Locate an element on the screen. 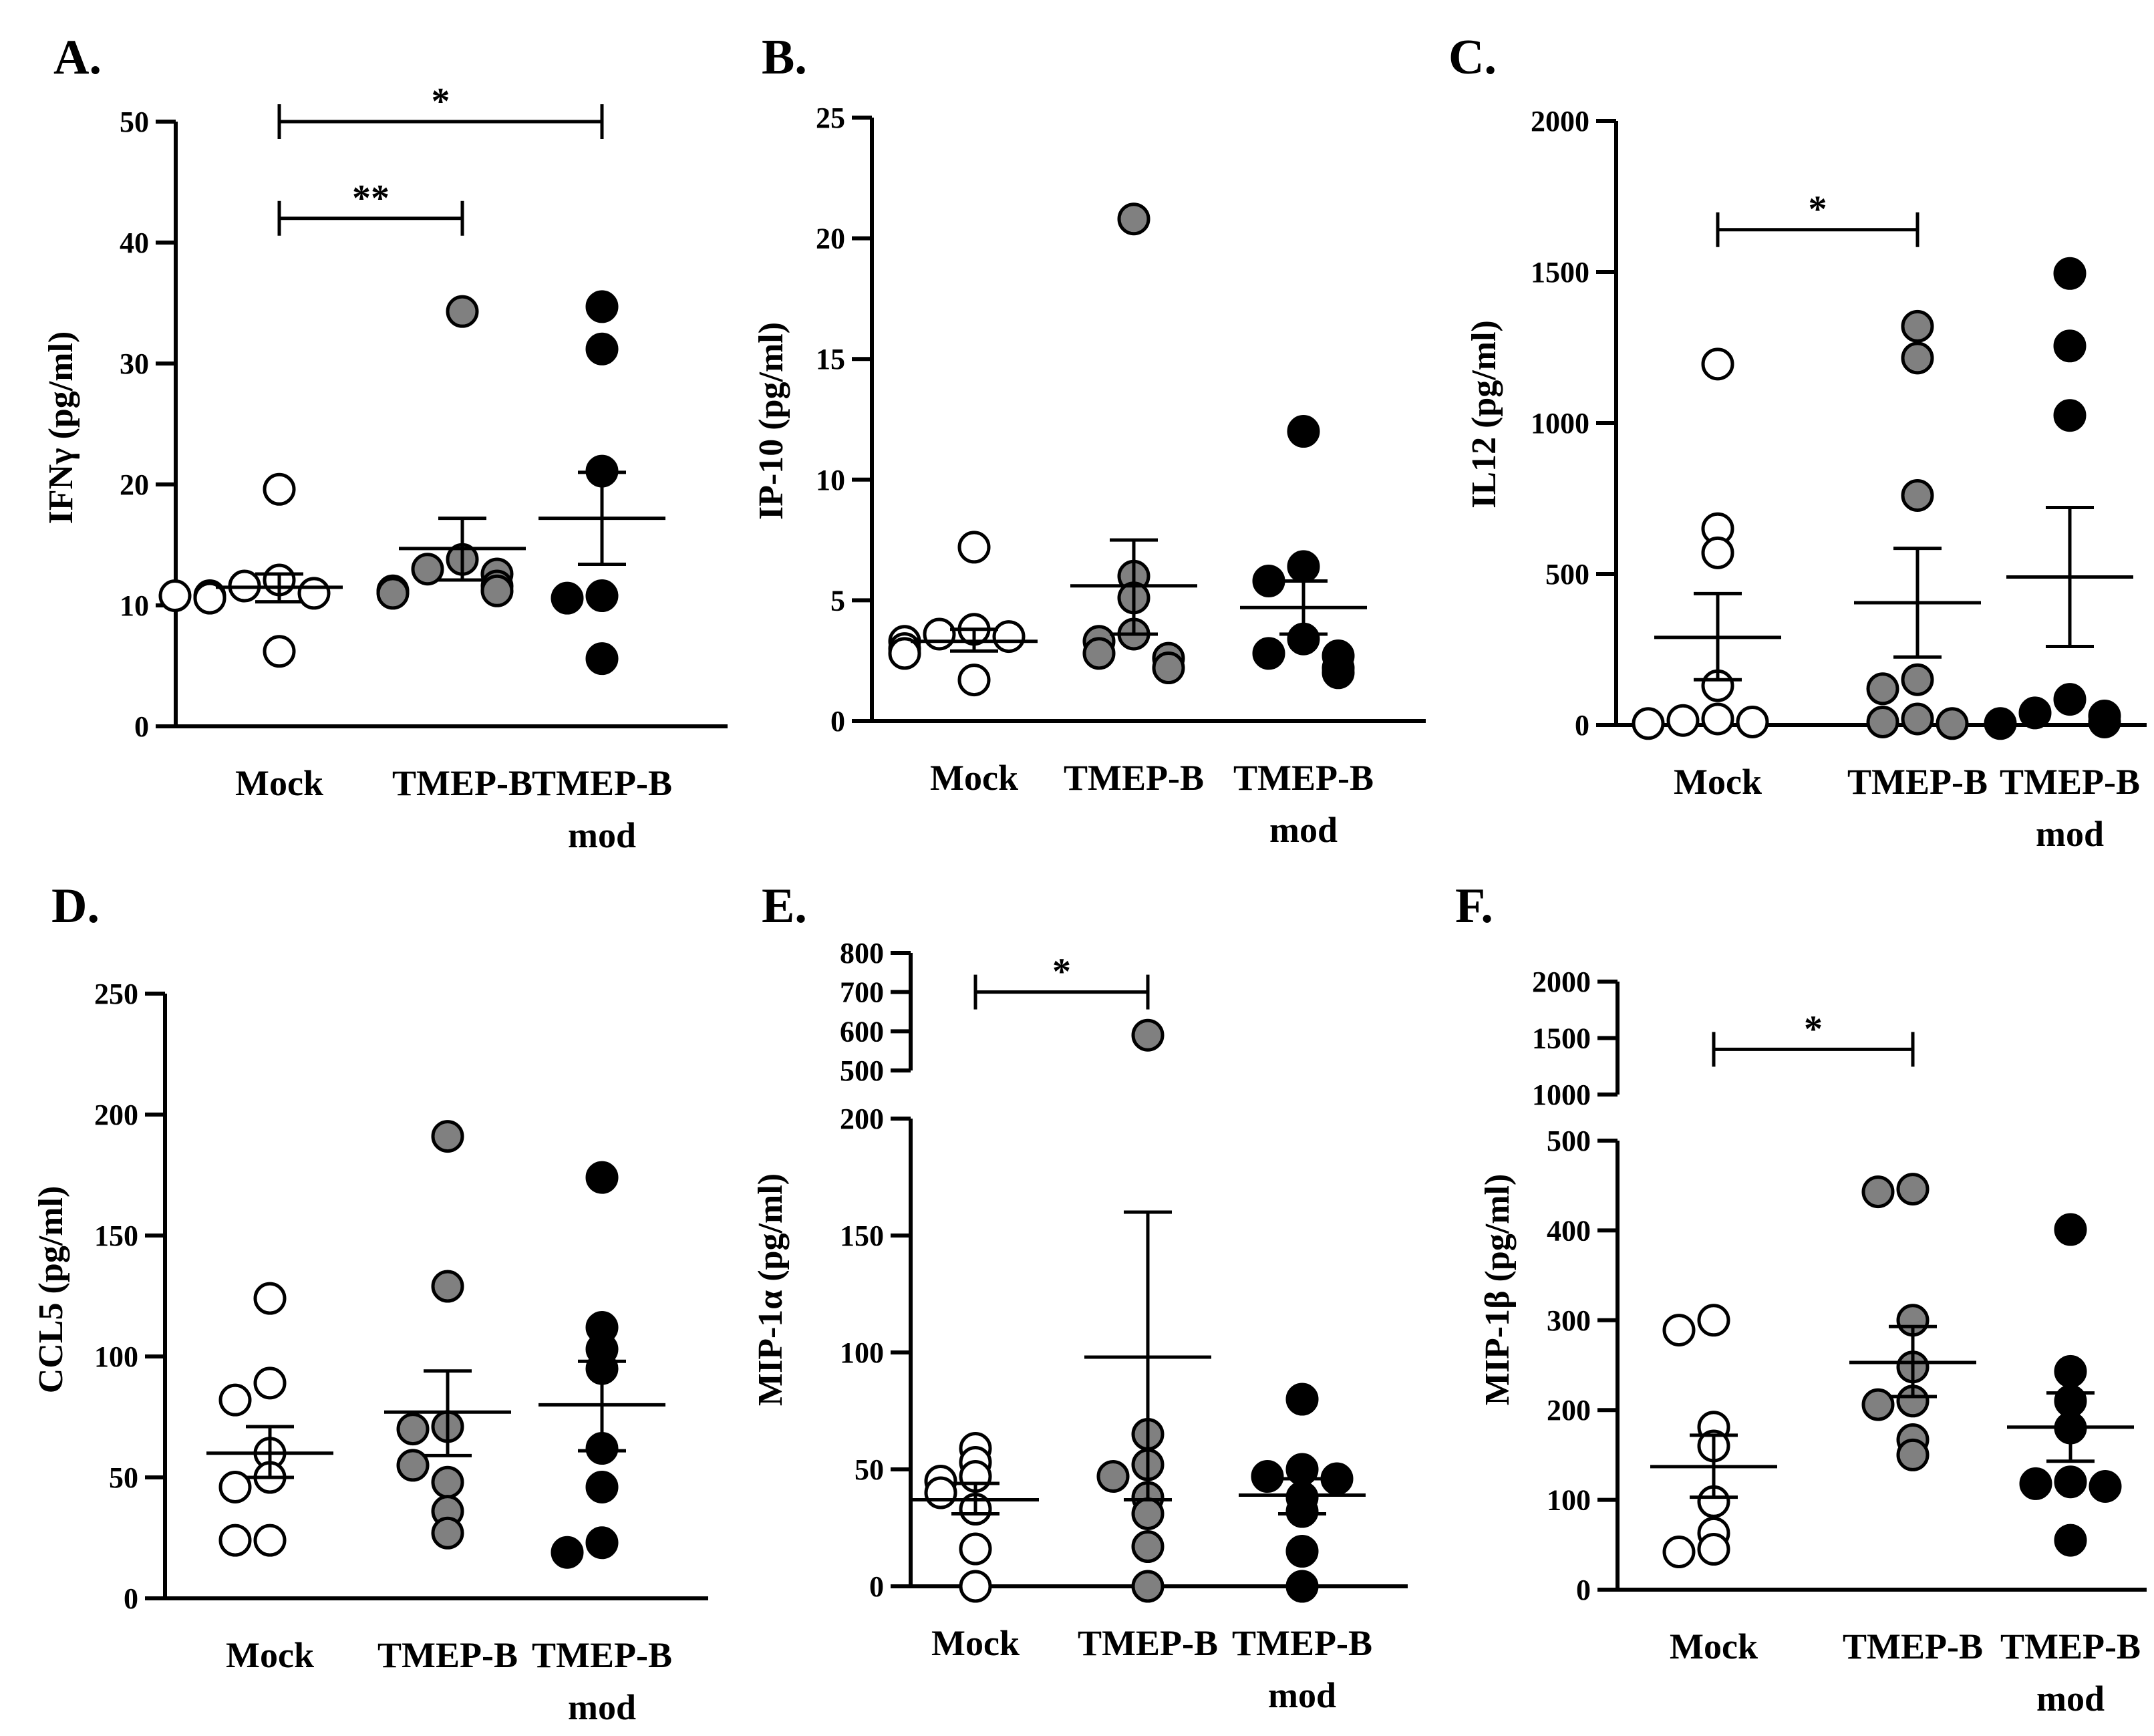 This screenshot has width=2154, height=1736. panel-label: A. is located at coordinates (77, 57).